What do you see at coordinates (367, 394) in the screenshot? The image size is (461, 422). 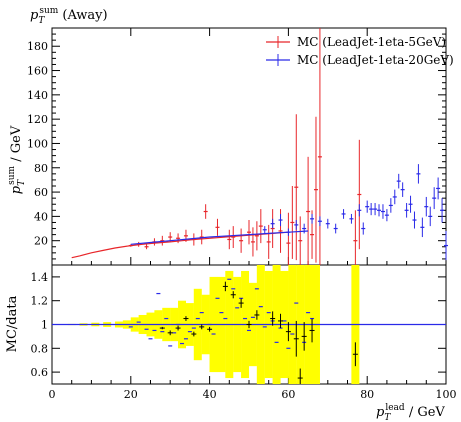 I see `x-tick-label: 80` at bounding box center [367, 394].